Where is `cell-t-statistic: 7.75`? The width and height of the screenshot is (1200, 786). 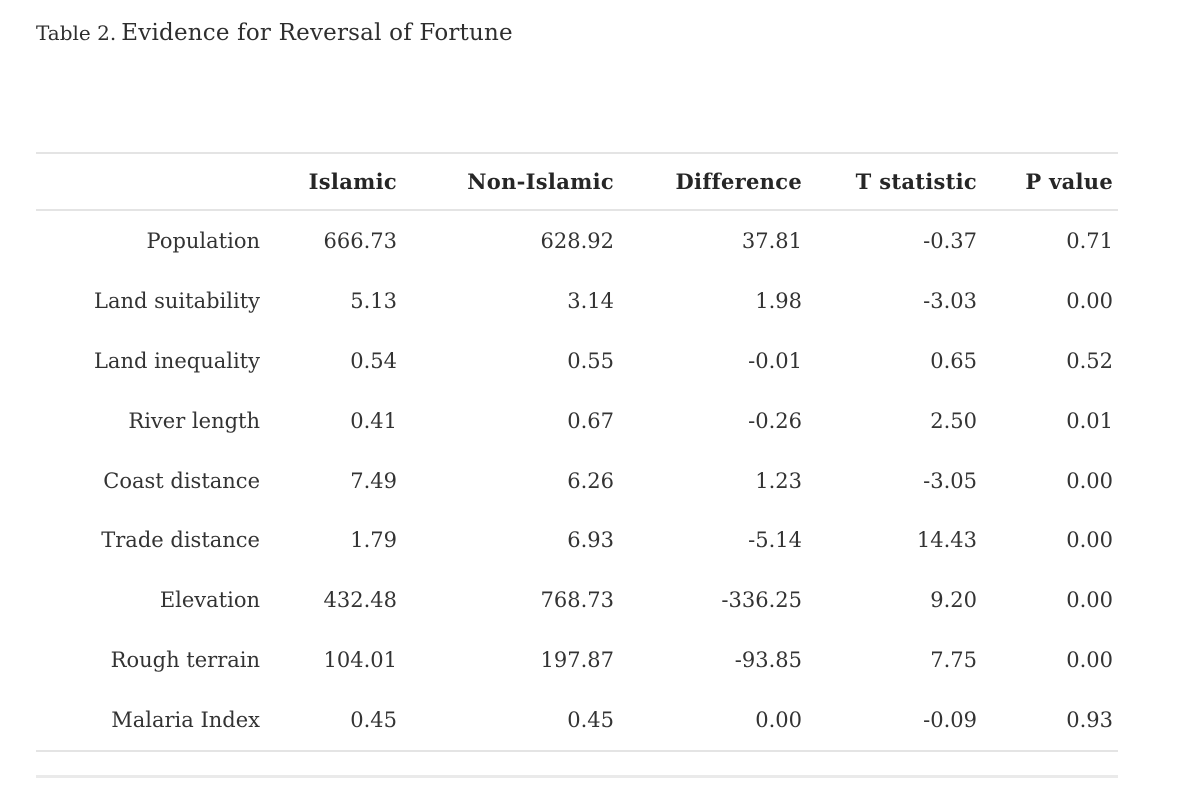 cell-t-statistic: 7.75 is located at coordinates (953, 660).